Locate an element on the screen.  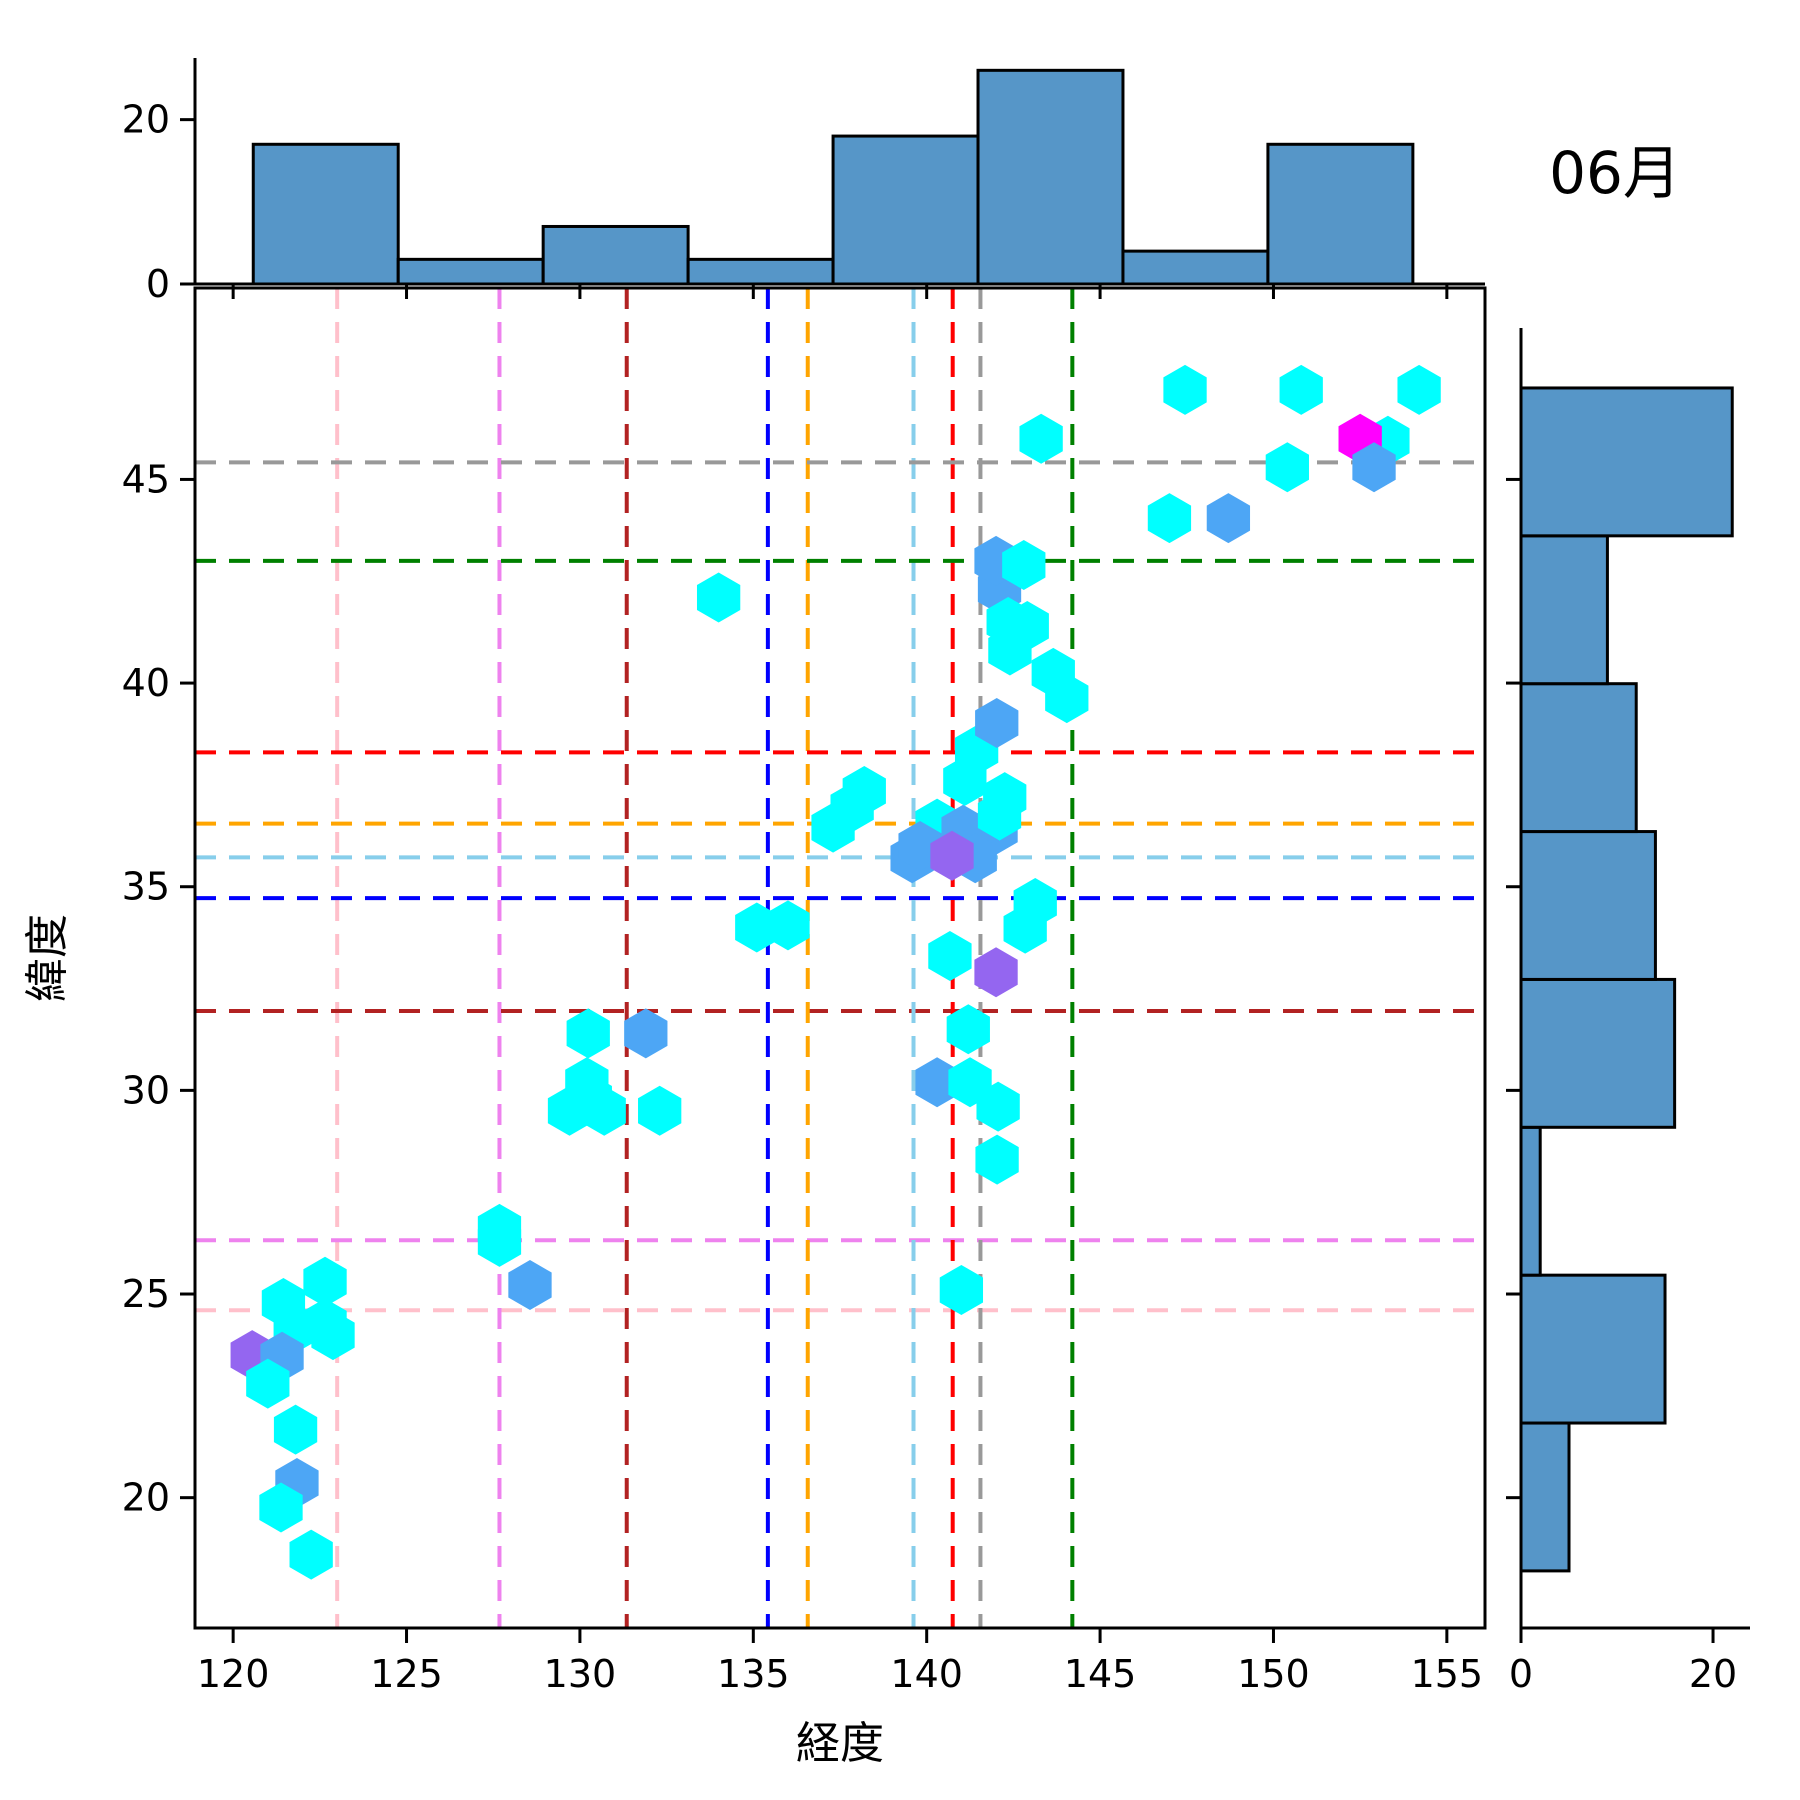
y-tick-label: 45 is located at coordinates (146, 479).